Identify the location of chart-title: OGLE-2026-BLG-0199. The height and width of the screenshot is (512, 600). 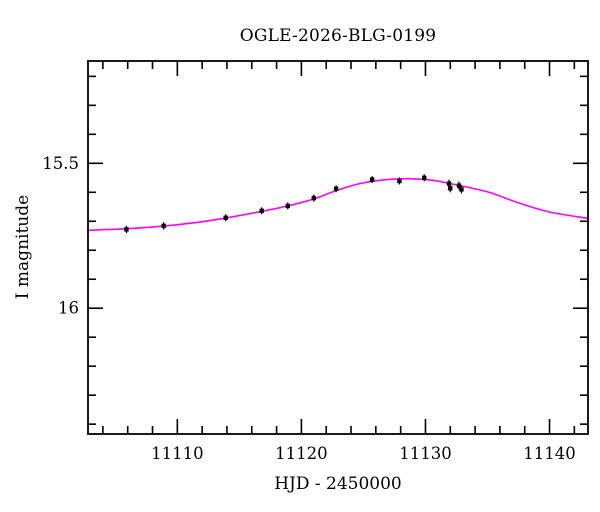
(338, 36).